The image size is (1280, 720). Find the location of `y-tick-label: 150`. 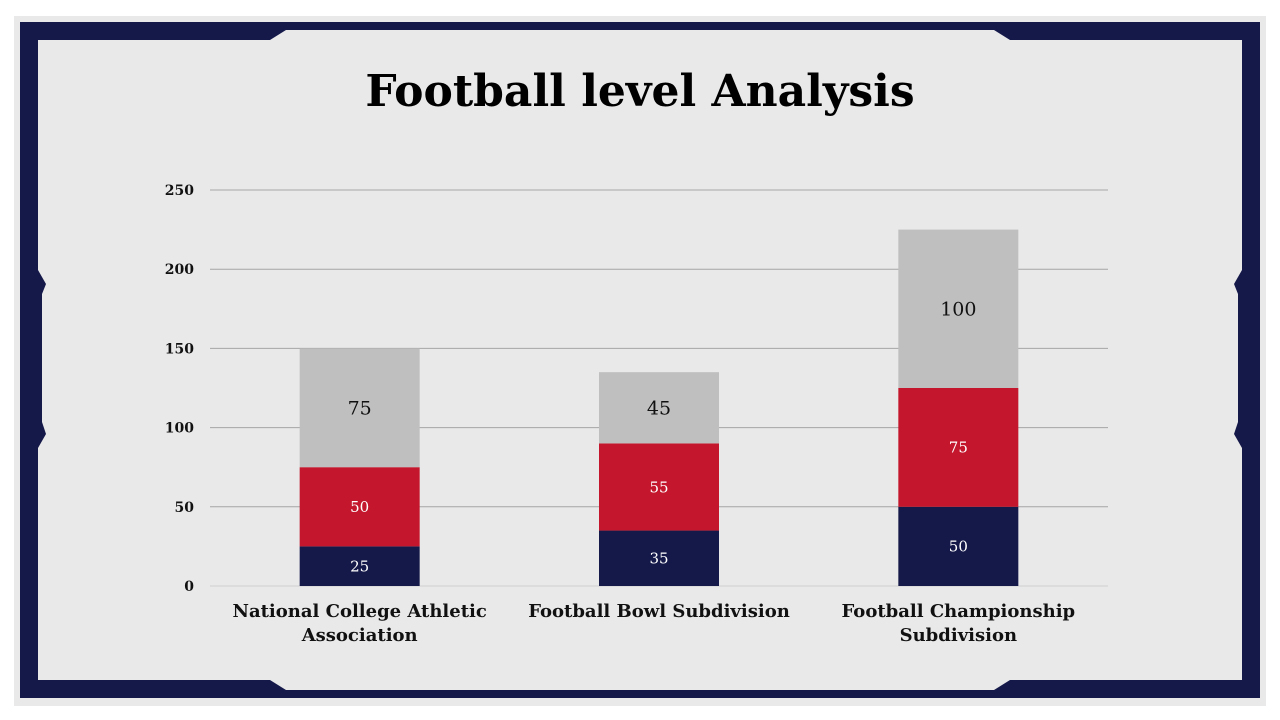

y-tick-label: 150 is located at coordinates (179, 349).